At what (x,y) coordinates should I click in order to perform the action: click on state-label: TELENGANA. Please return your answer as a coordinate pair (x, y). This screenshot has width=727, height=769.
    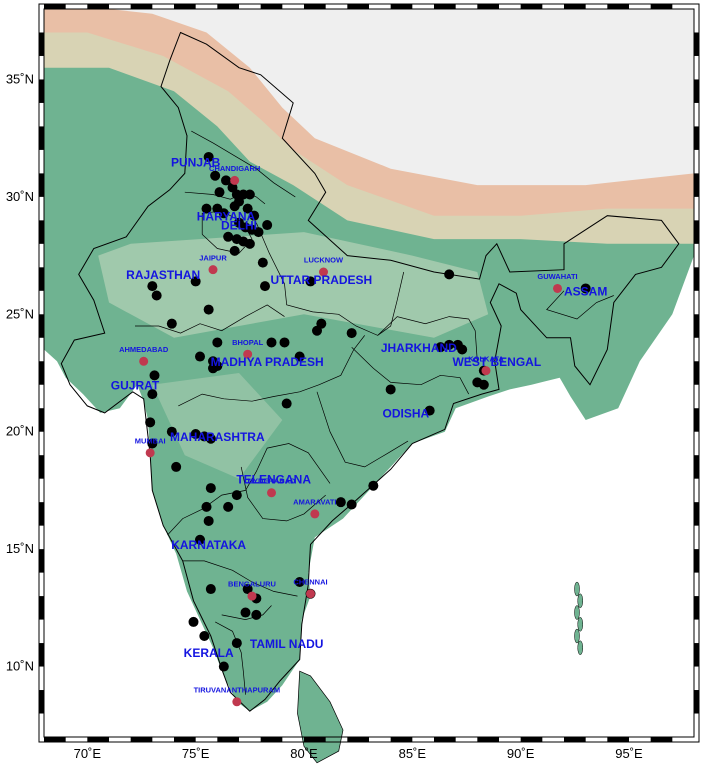
    Looking at the image, I should click on (273, 479).